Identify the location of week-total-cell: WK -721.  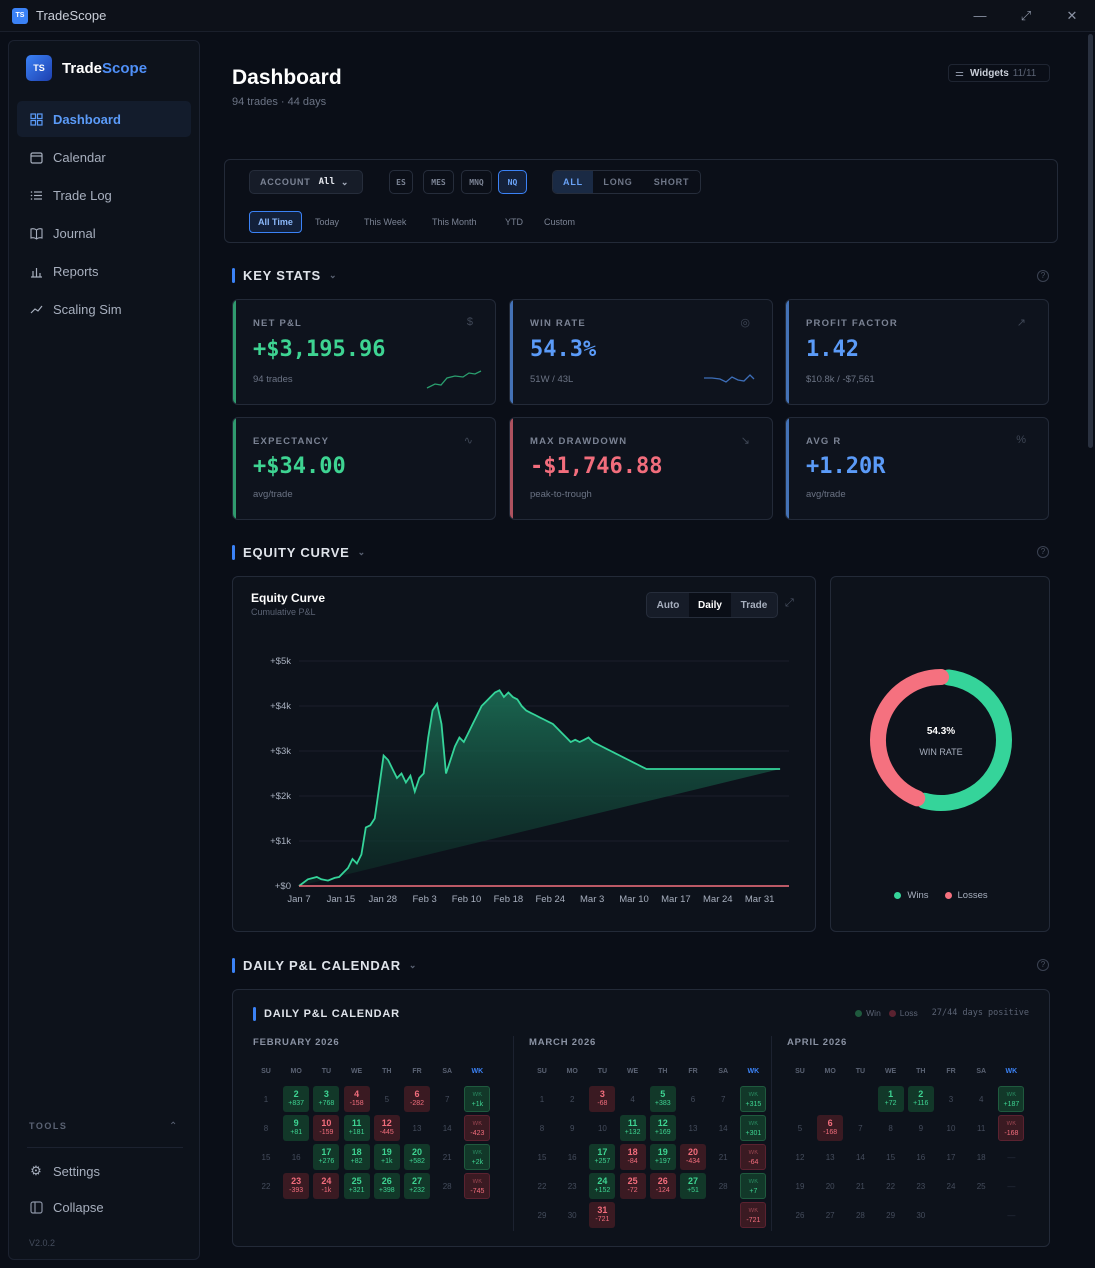
(753, 1215).